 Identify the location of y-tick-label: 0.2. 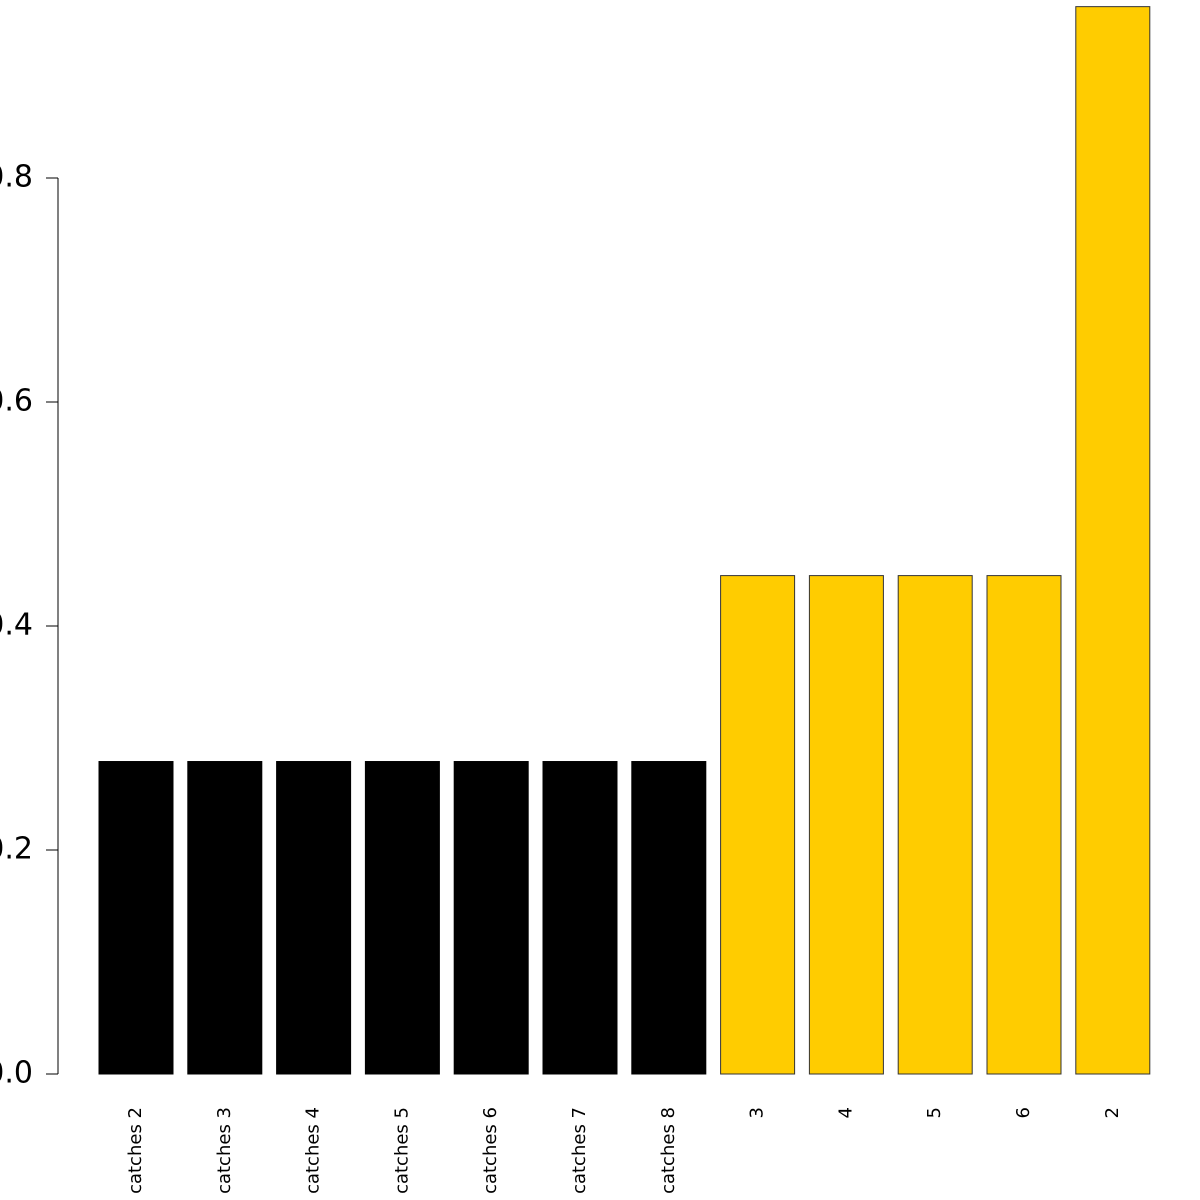
(16, 849).